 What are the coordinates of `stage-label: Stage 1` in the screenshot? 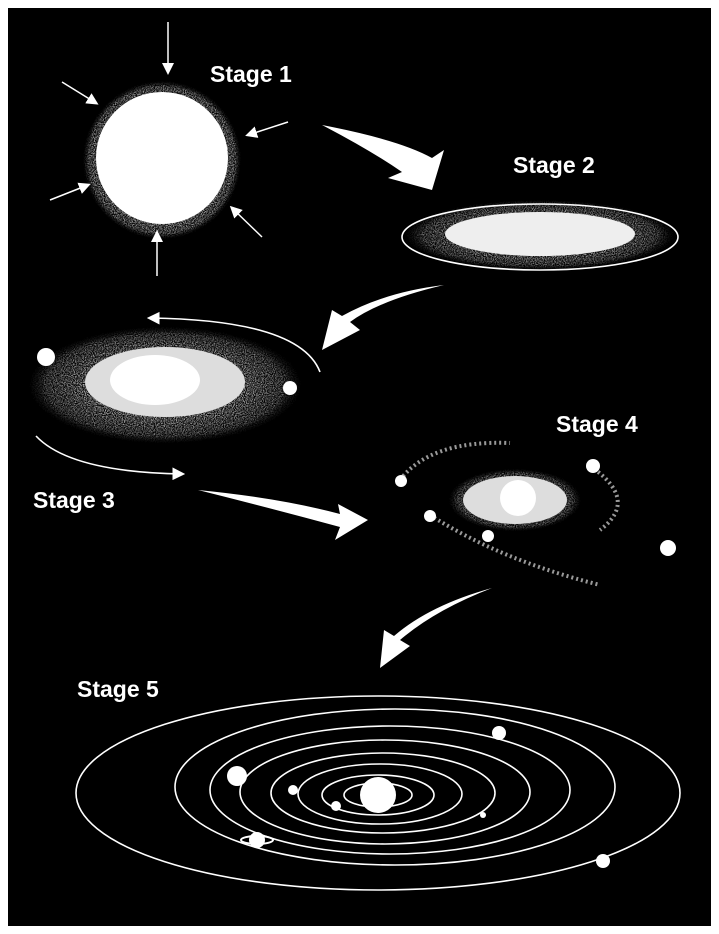 It's located at (251, 74).